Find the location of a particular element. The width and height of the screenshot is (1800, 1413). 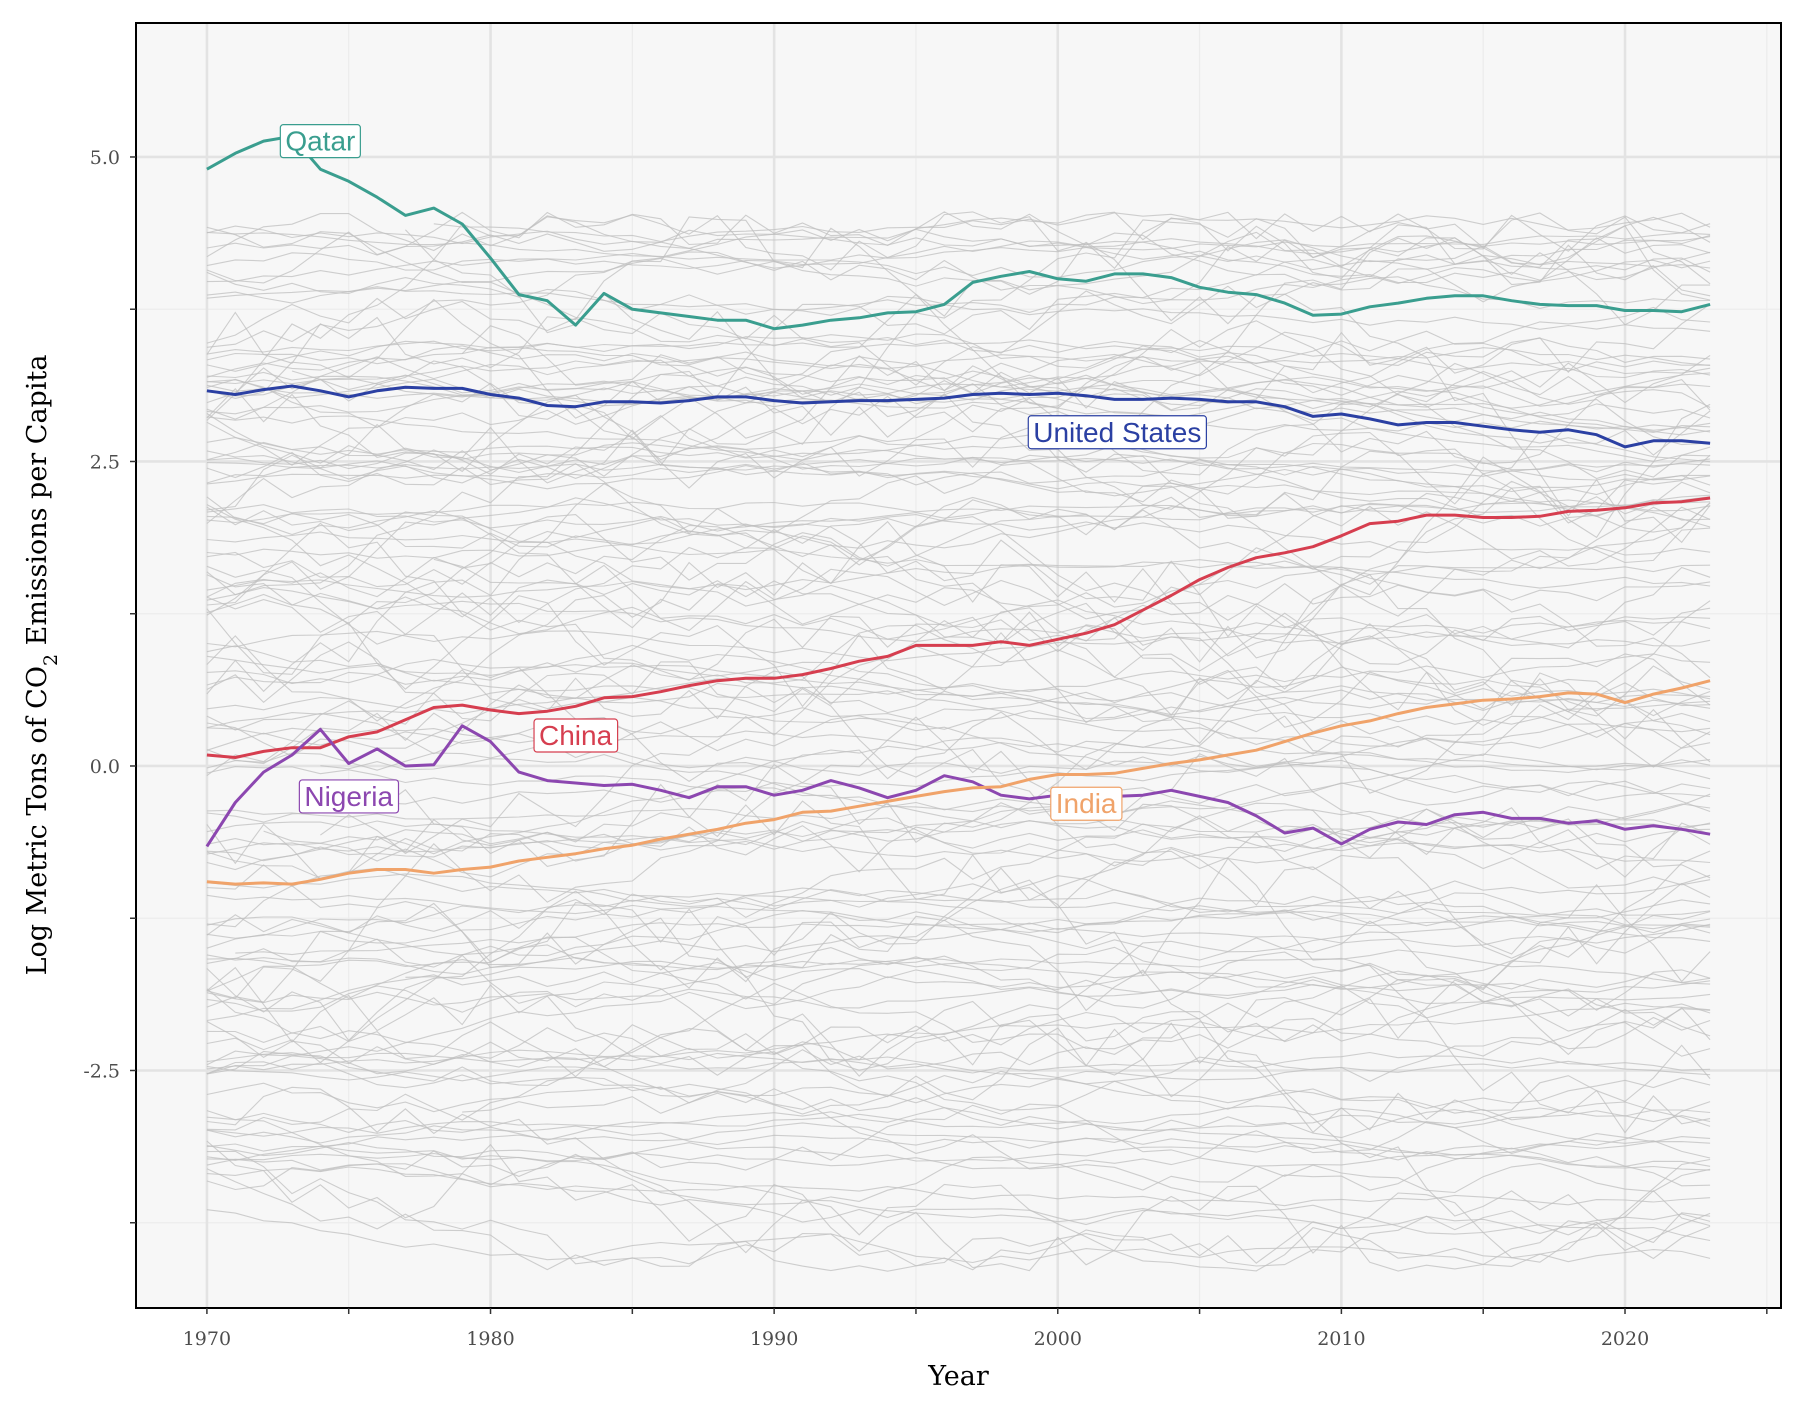

x-tick-label: 1990 is located at coordinates (774, 1339).